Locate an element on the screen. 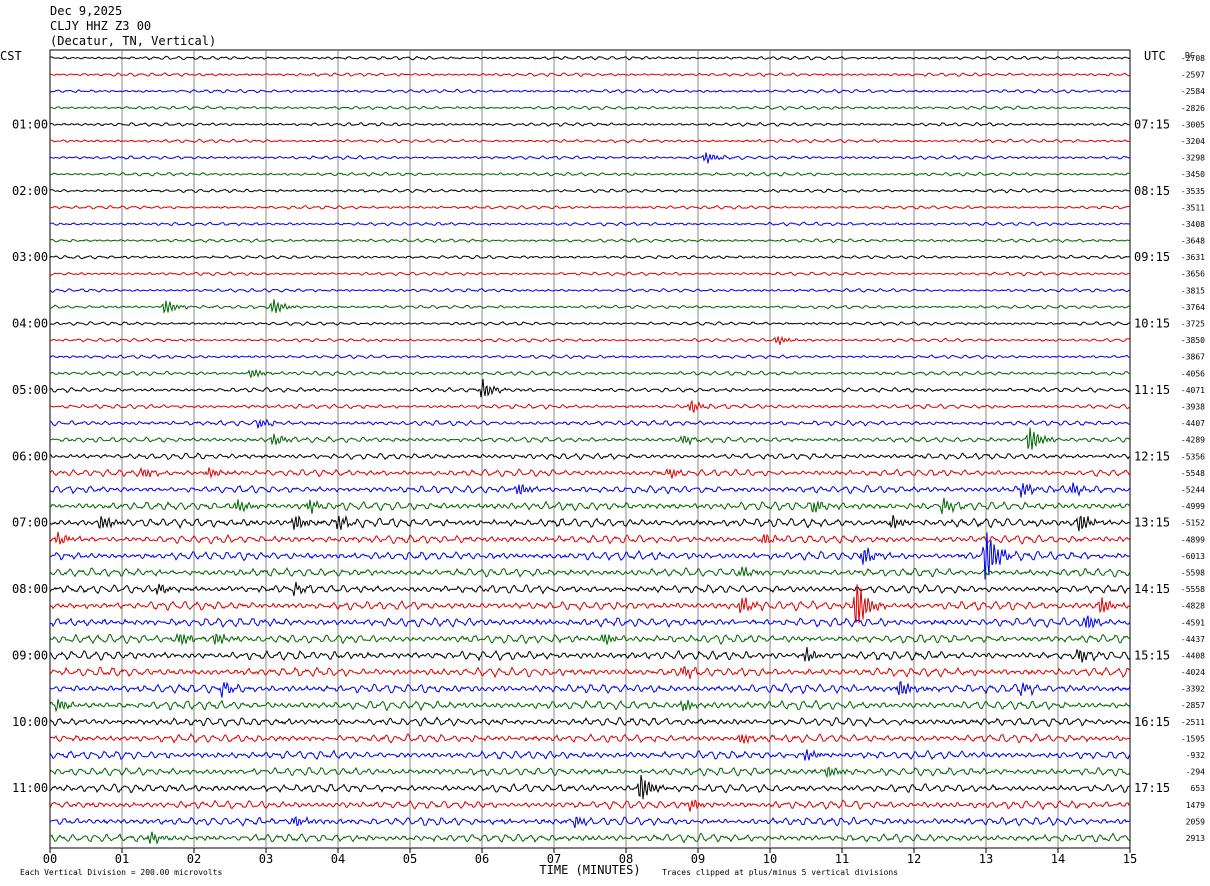 The height and width of the screenshot is (886, 1210). dc-offset-label: -2584 is located at coordinates (1193, 91).